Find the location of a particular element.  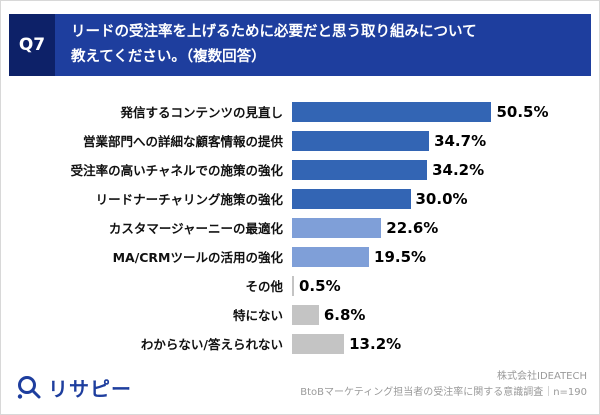

bar-track: 22.6% is located at coordinates (440, 227).